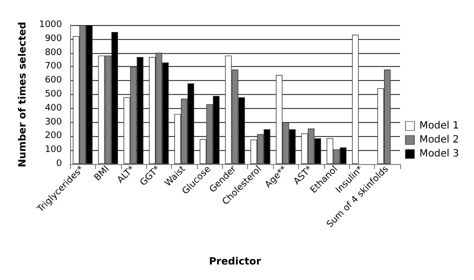 The width and height of the screenshot is (474, 280). What do you see at coordinates (23, 95) in the screenshot?
I see `y-axis-title: Number of times selected` at bounding box center [23, 95].